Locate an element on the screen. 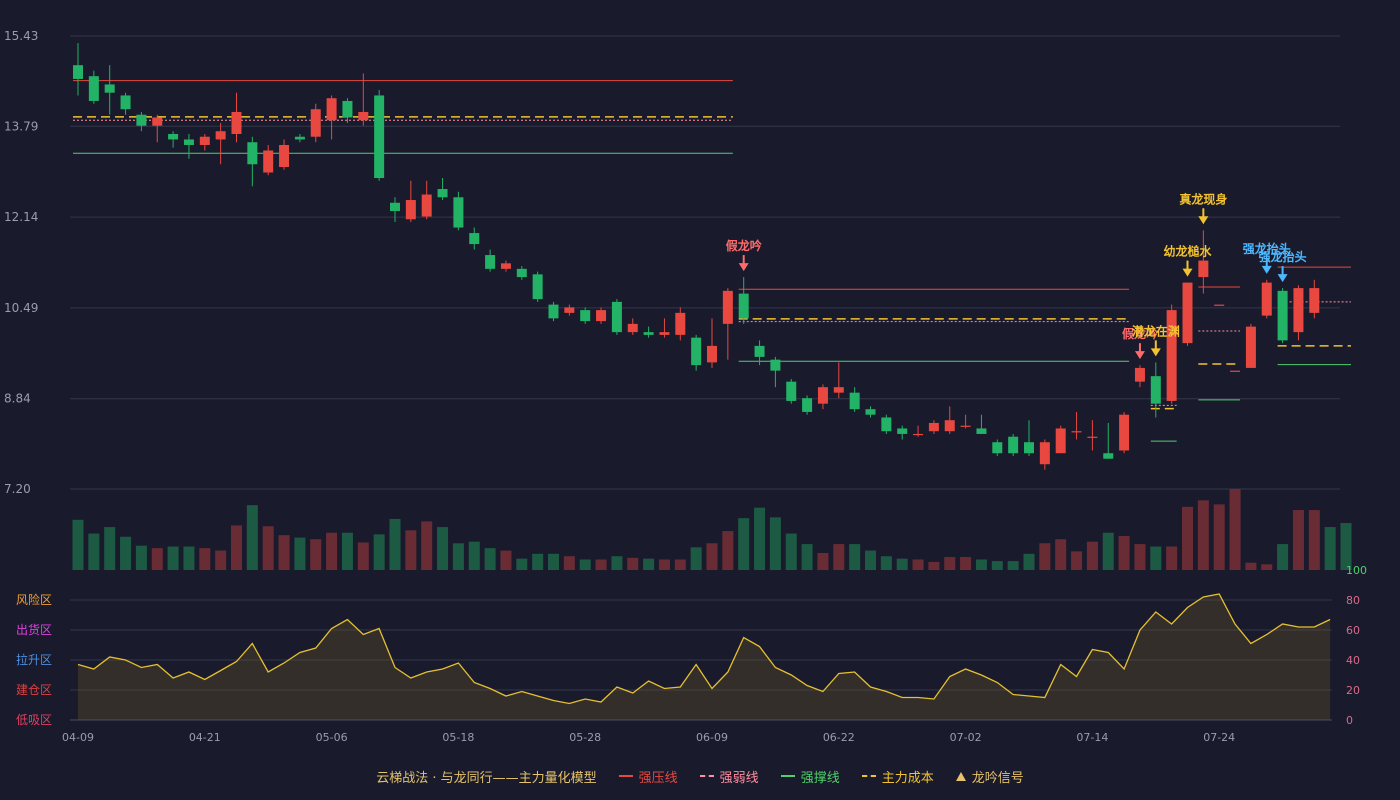 Image resolution: width=1400 pixels, height=800 pixels. legend-item-cost: 主力成本 is located at coordinates (897, 776).